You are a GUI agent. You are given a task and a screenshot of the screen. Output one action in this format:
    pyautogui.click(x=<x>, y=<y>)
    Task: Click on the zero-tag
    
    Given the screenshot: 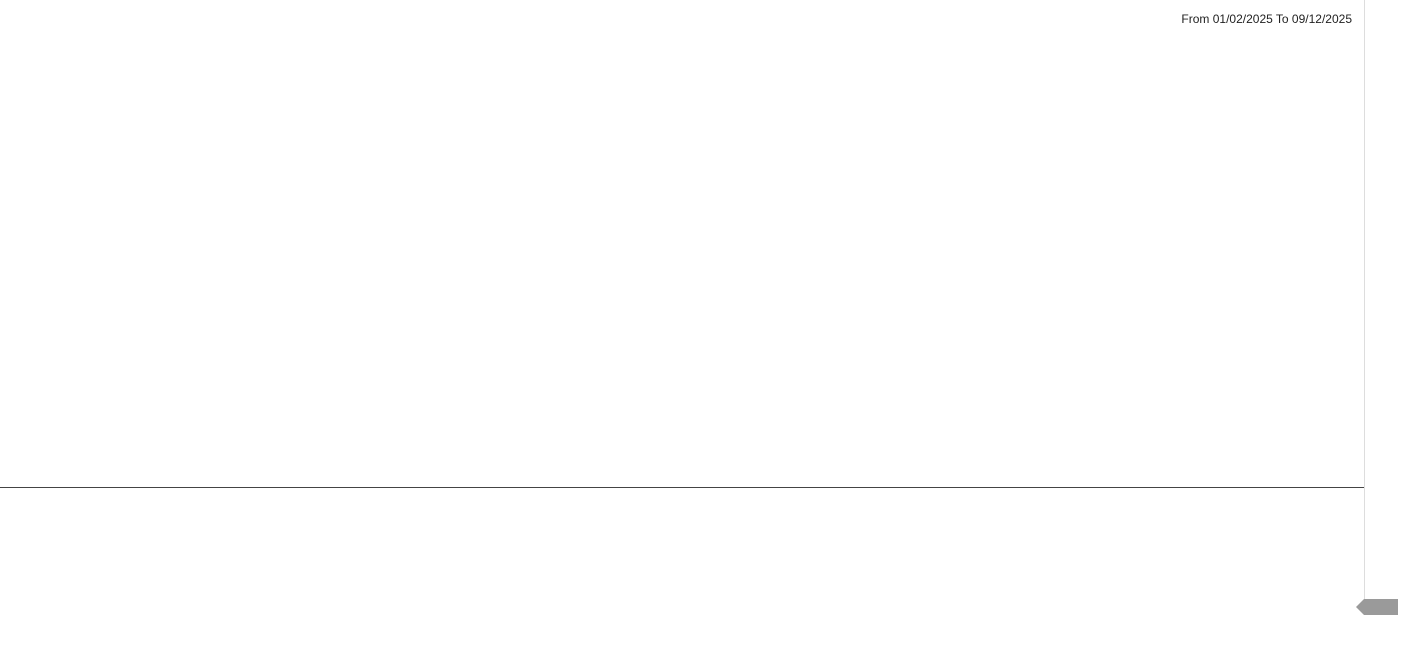 What is the action you would take?
    pyautogui.click(x=1377, y=607)
    